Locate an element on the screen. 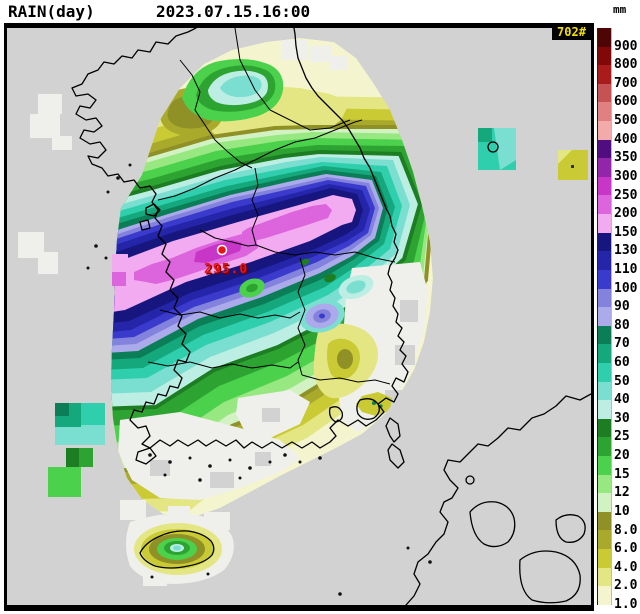 The width and height of the screenshot is (640, 614). legend-value-label: 130 is located at coordinates (626, 251).